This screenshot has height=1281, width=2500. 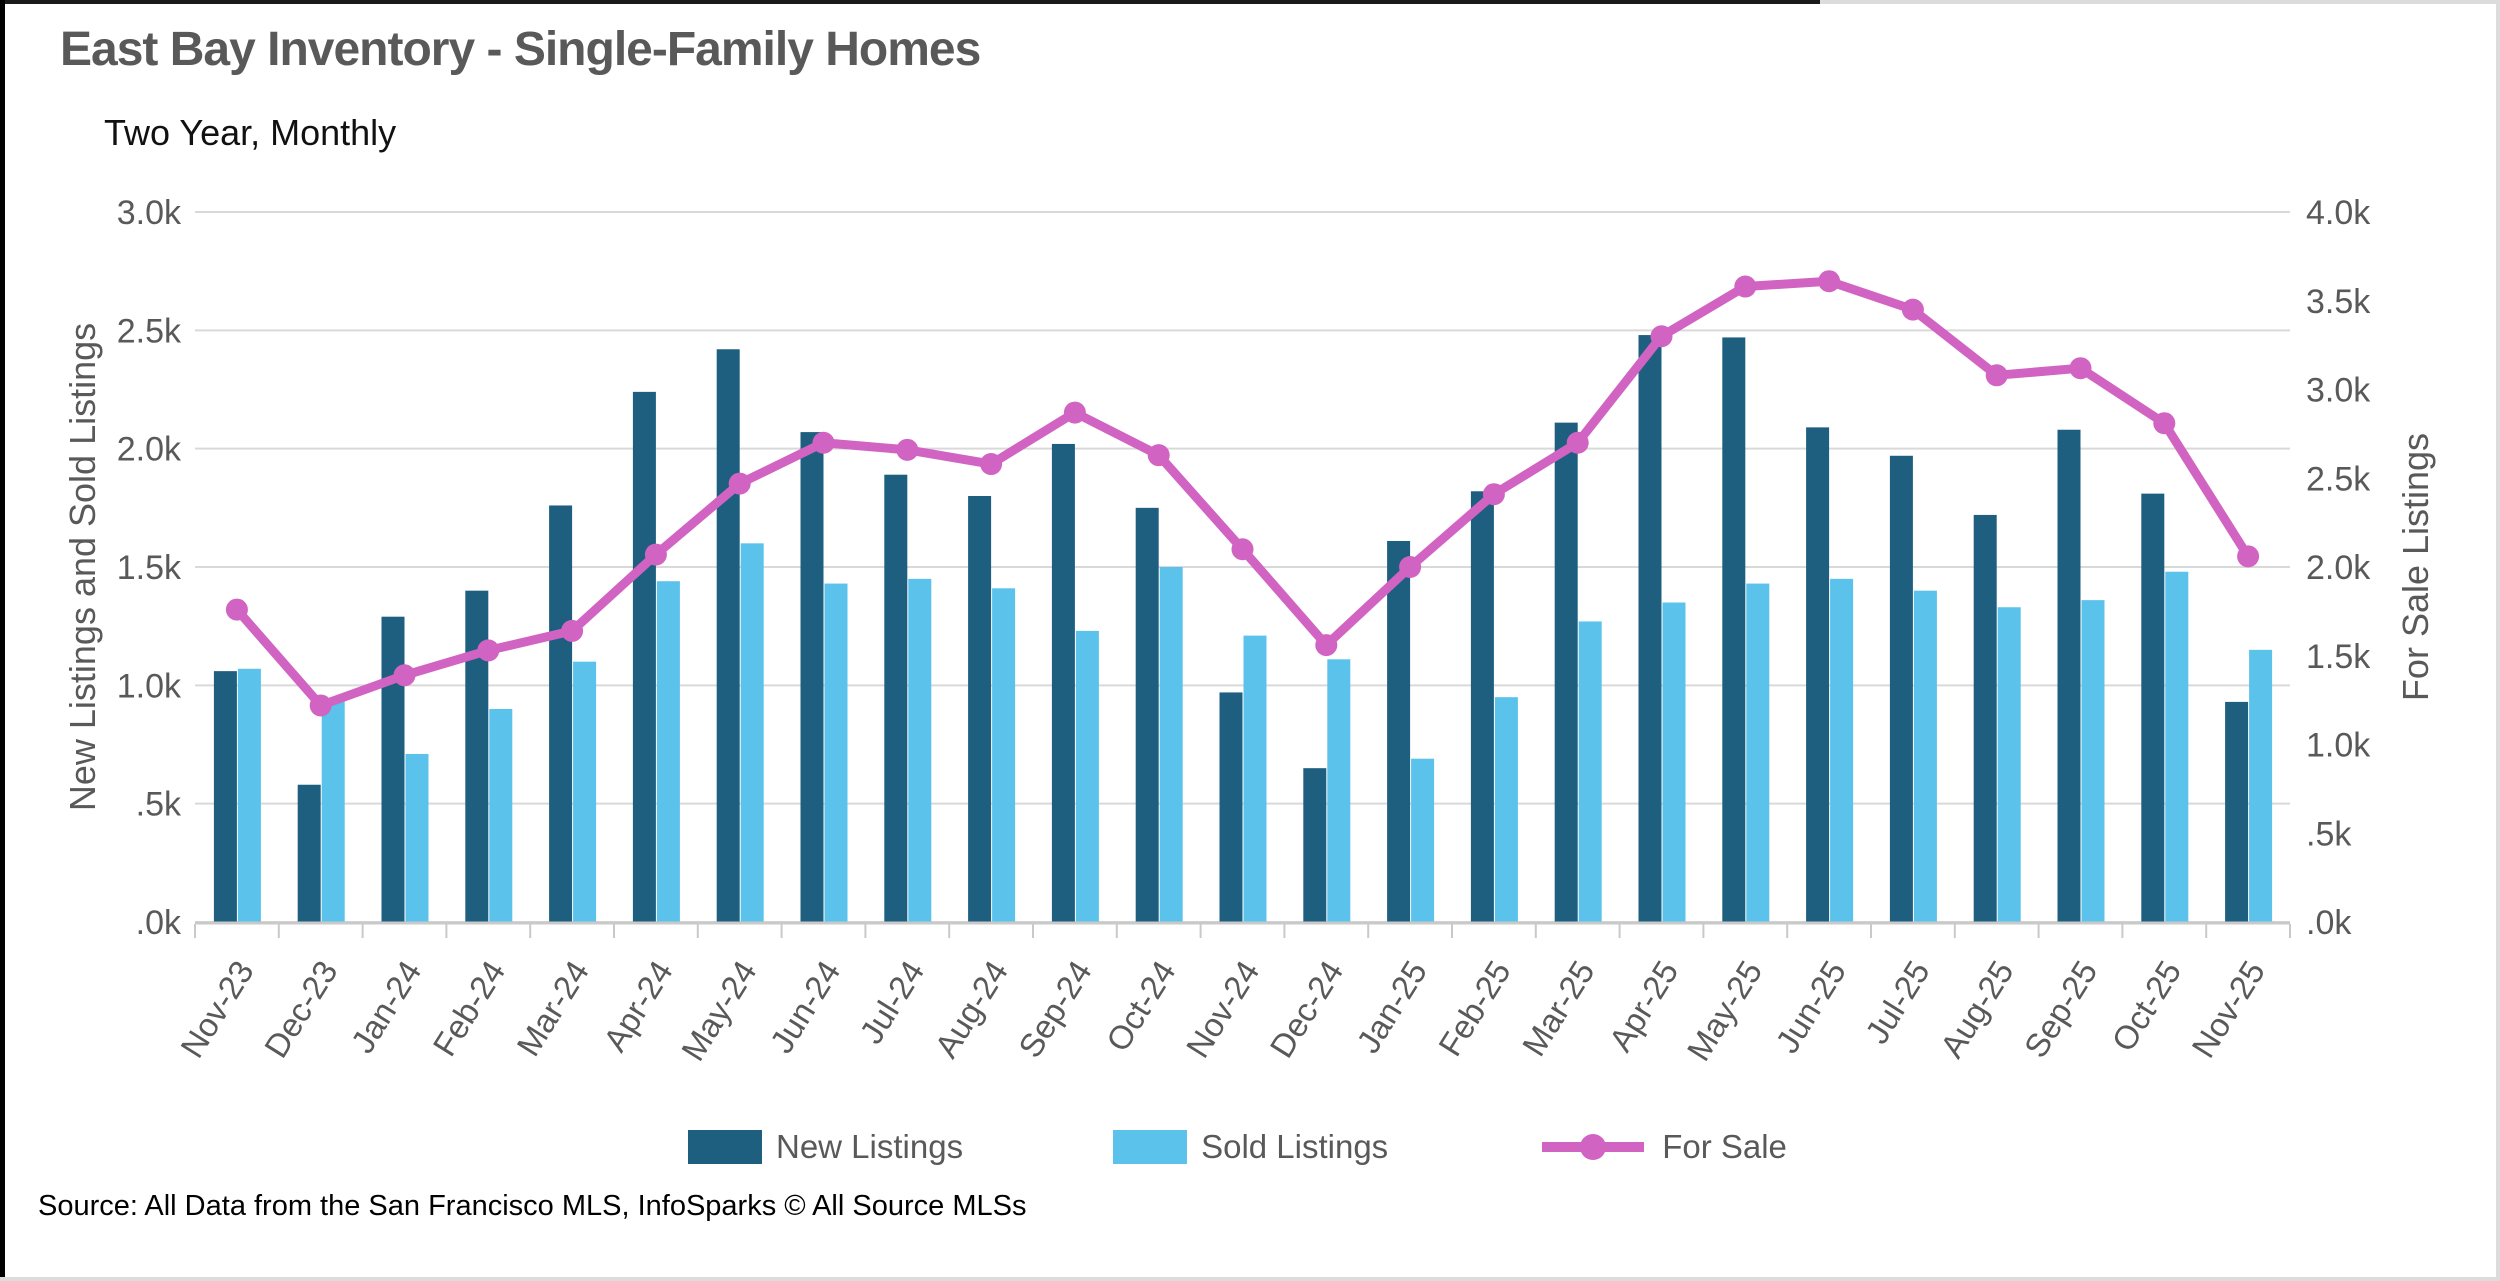 What do you see at coordinates (2160, 2) in the screenshot?
I see `window-border-top-light` at bounding box center [2160, 2].